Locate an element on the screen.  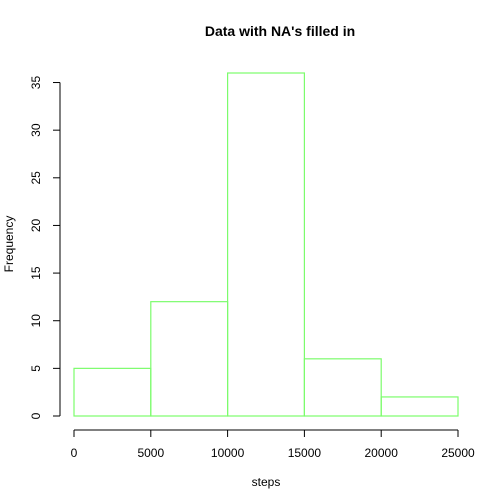
y-axis-label: Frequency is located at coordinates (9, 244).